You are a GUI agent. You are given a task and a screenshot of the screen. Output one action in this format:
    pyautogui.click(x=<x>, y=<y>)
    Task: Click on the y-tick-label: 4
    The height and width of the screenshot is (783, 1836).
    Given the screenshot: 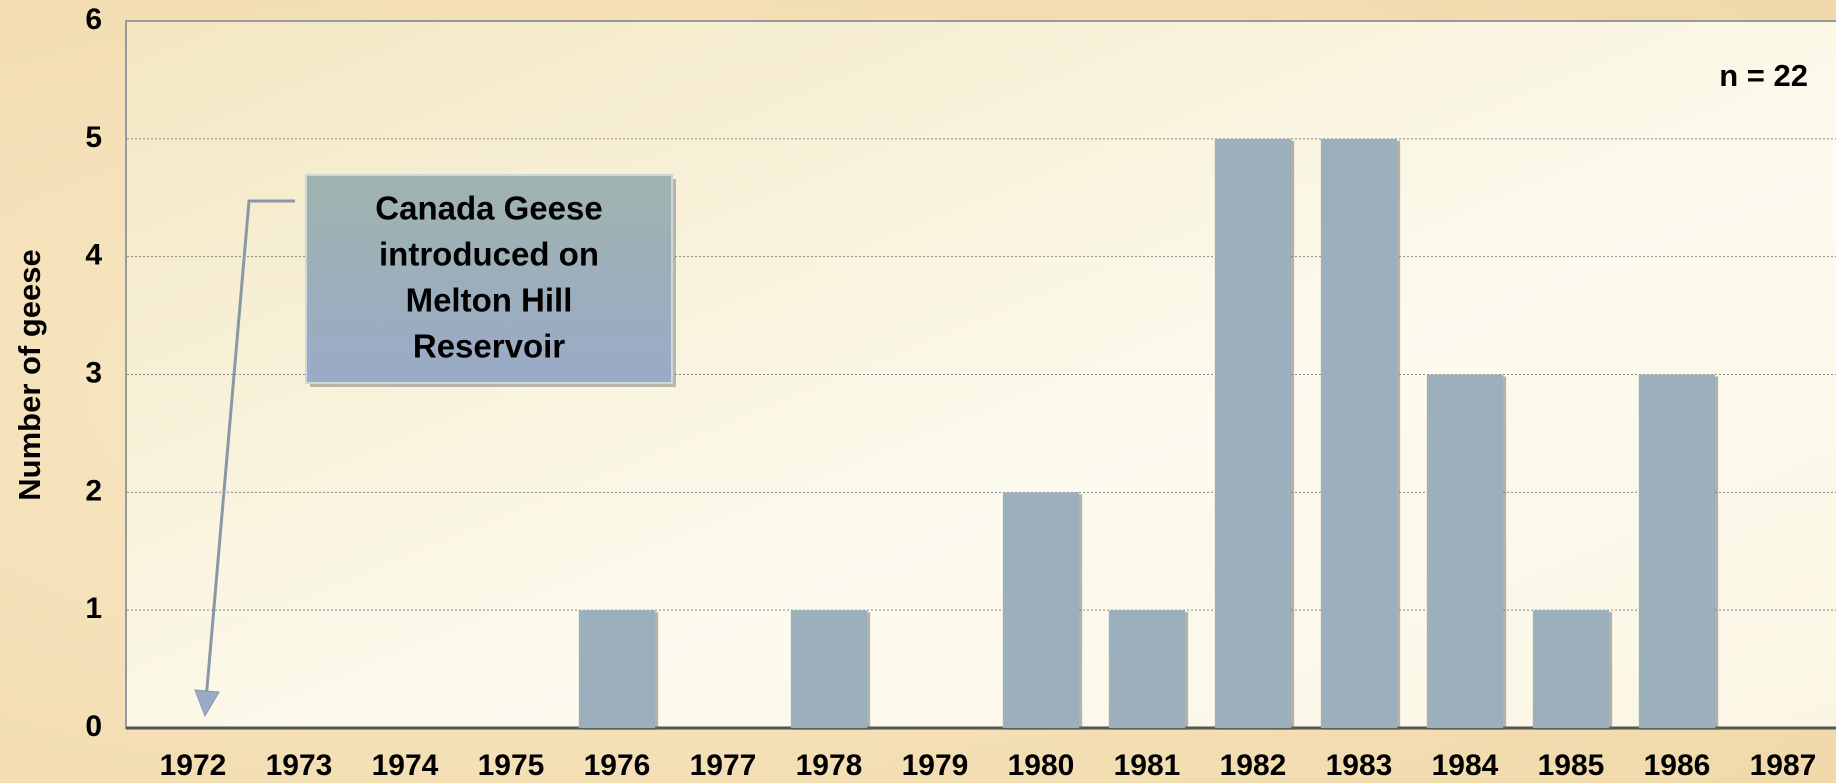 What is the action you would take?
    pyautogui.click(x=93, y=255)
    